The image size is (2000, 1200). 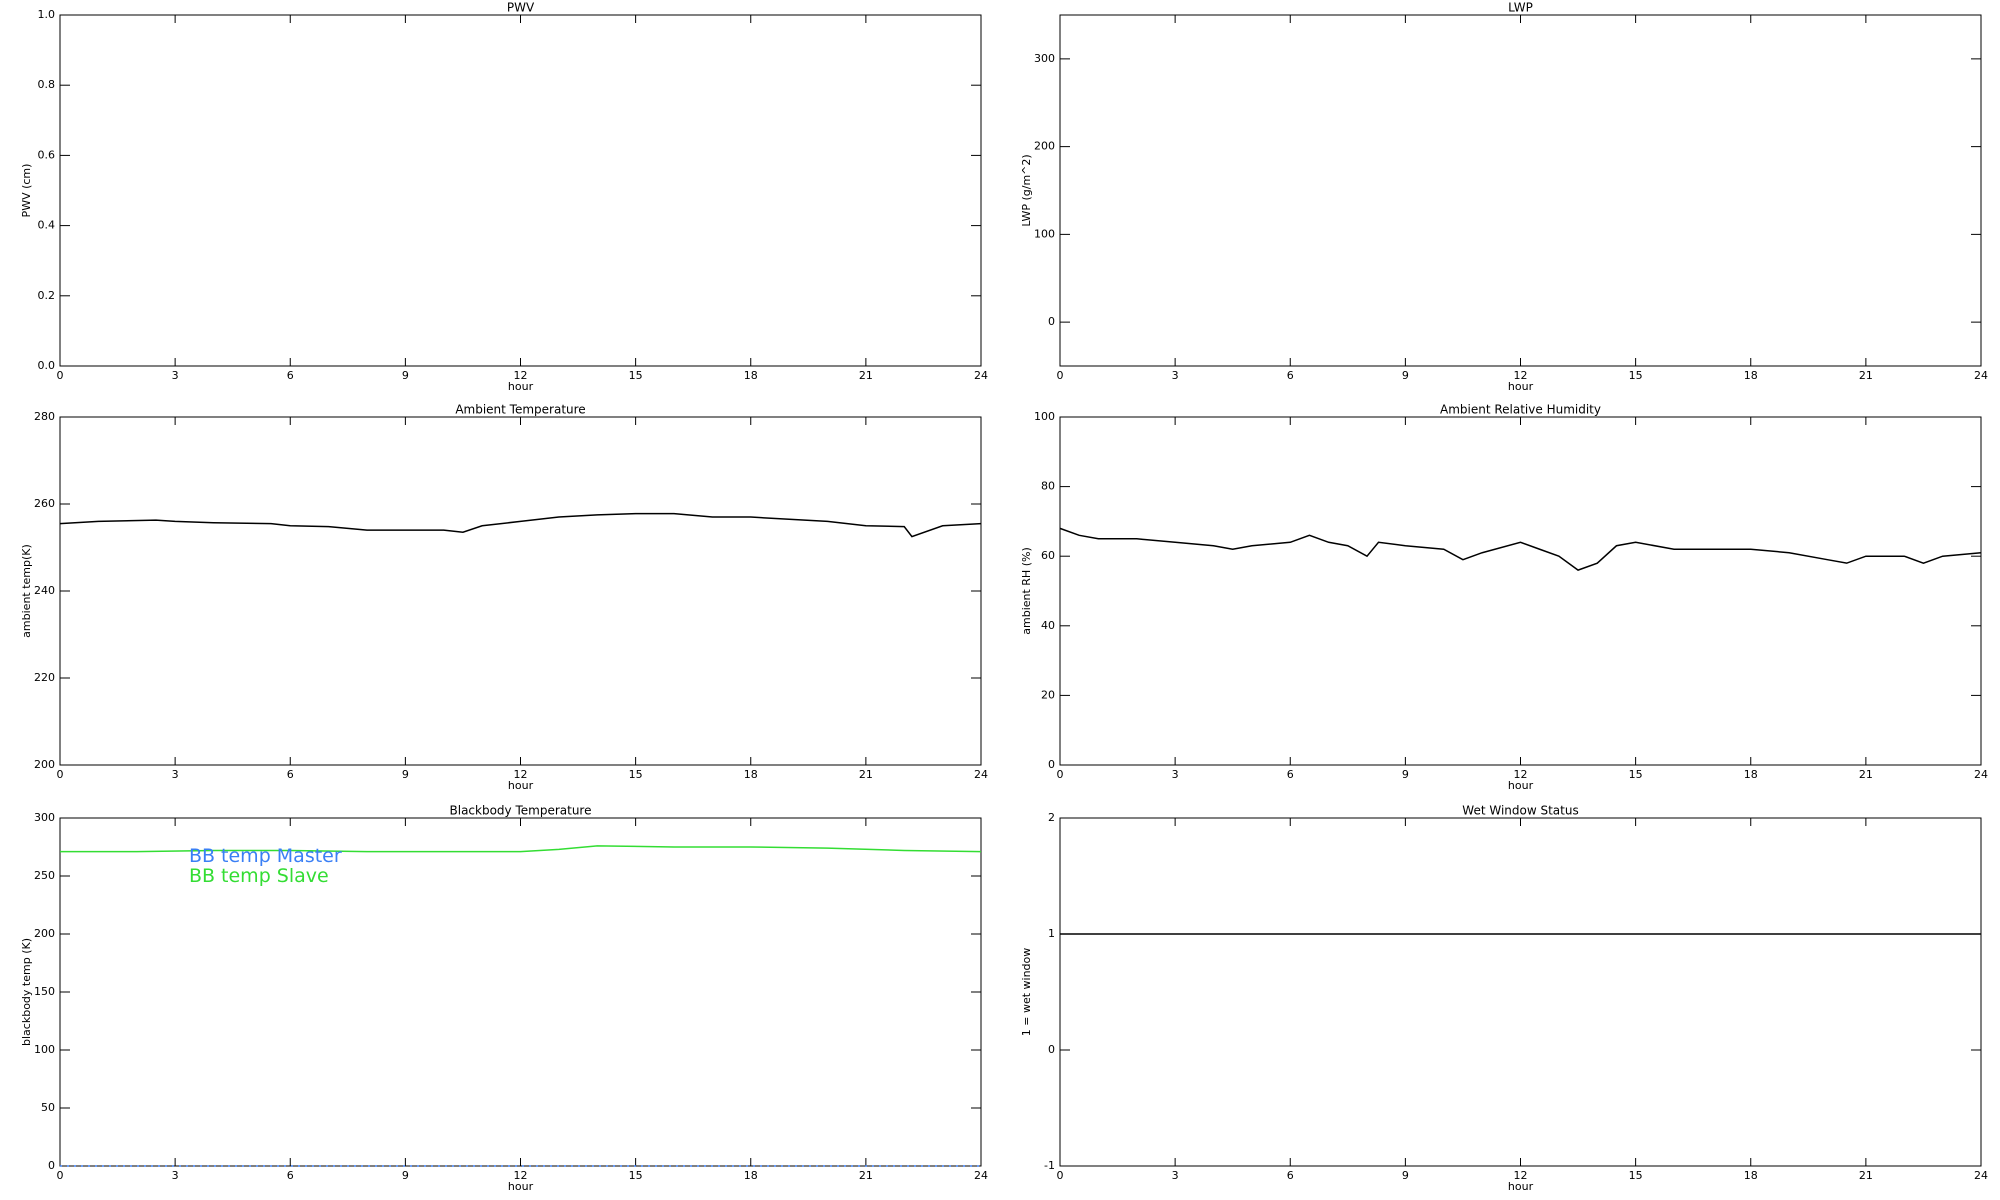 What do you see at coordinates (48, 1107) in the screenshot?
I see `y-tick-label: 50` at bounding box center [48, 1107].